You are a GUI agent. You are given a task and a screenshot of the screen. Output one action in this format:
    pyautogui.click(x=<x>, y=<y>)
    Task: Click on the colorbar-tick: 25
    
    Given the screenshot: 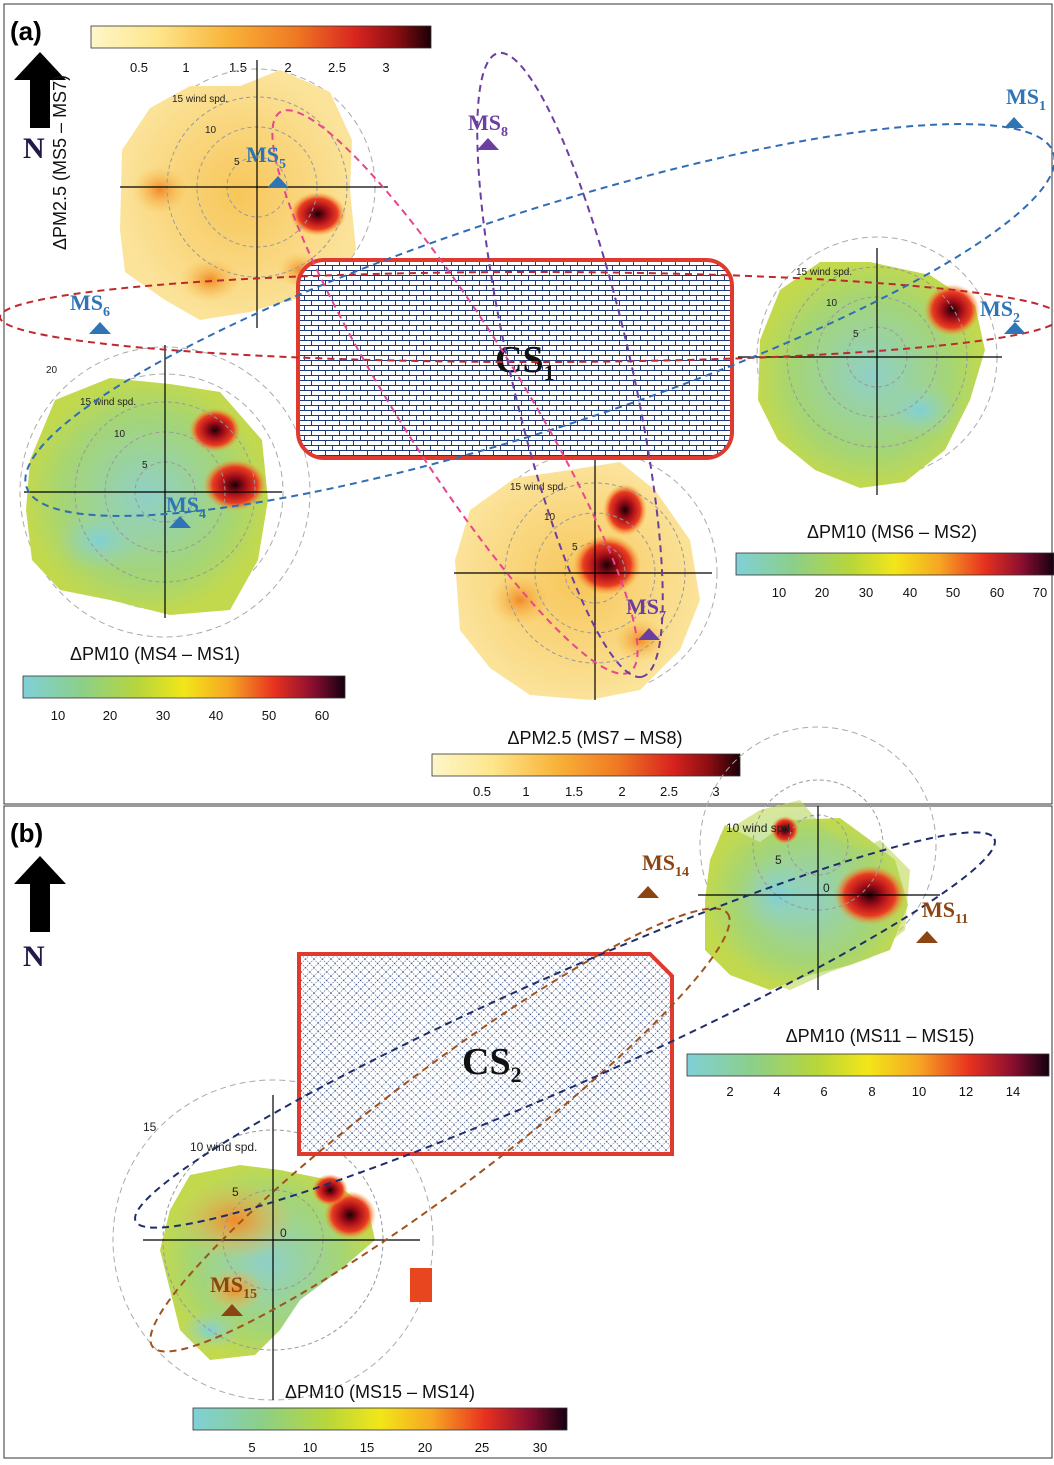 What is the action you would take?
    pyautogui.click(x=482, y=1447)
    